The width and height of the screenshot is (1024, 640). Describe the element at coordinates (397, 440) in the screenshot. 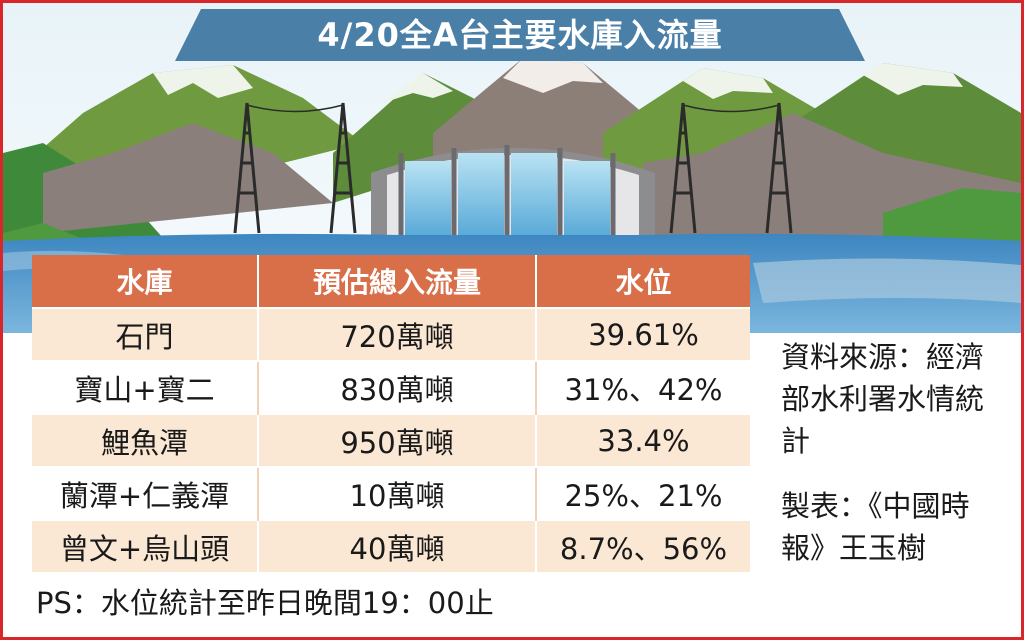

I see `cell-inflow: 950萬噸` at that location.